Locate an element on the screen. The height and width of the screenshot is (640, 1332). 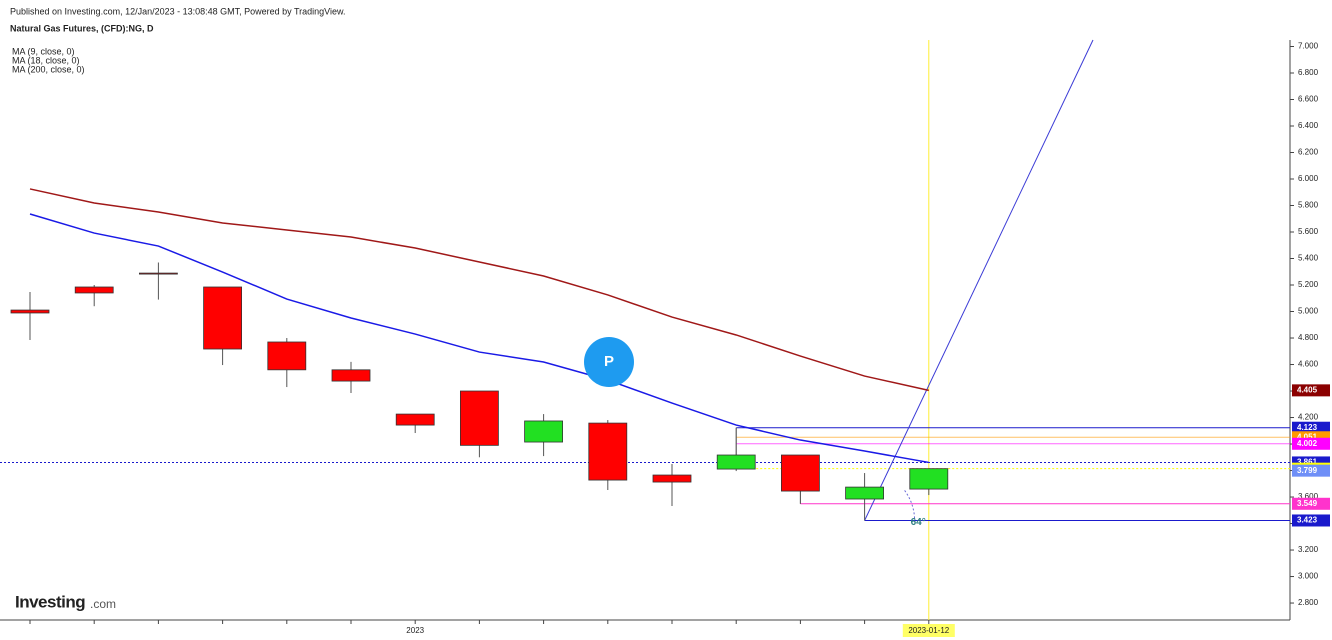
trend-line is located at coordinates (979, 280).